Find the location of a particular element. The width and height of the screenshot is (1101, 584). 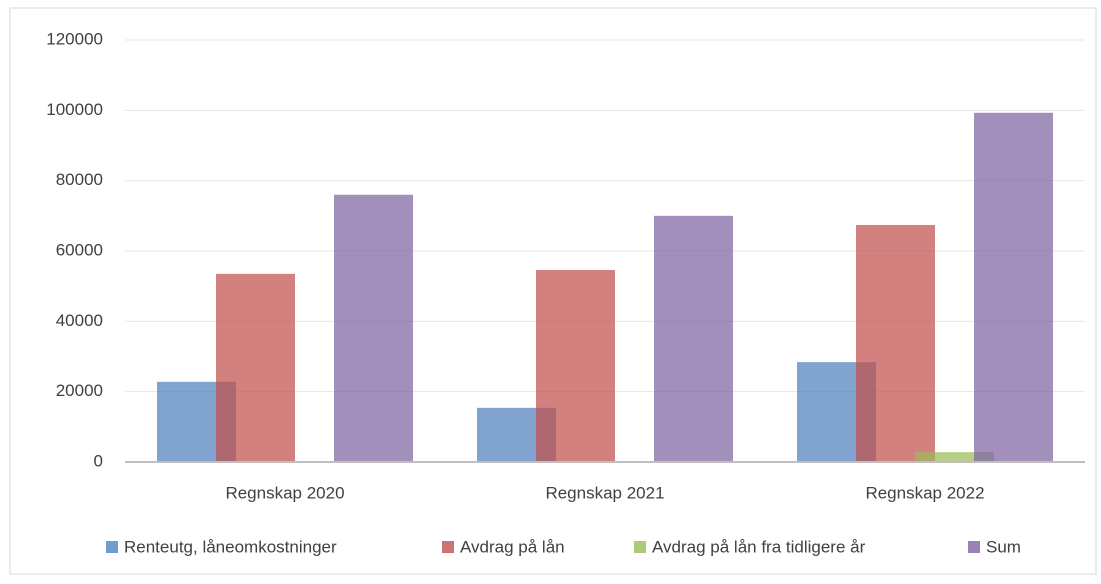

x-tick-label: Regnskap 2022 is located at coordinates (924, 492).